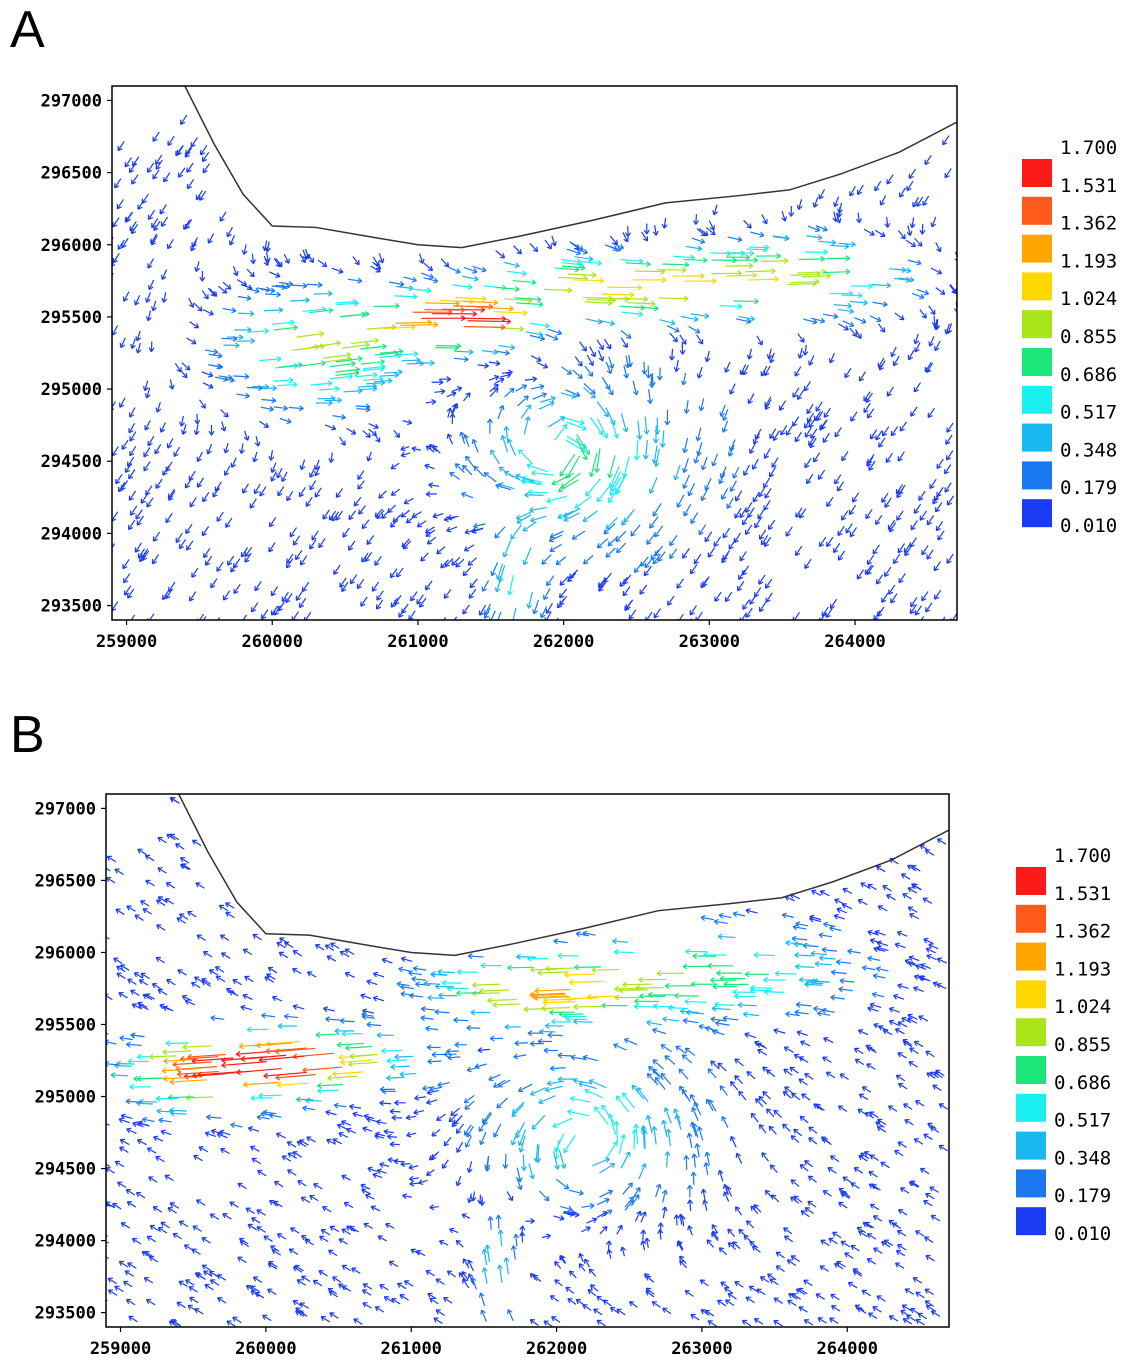 Image resolution: width=1141 pixels, height=1364 pixels. I want to click on legend-swatch, so click(1037, 286).